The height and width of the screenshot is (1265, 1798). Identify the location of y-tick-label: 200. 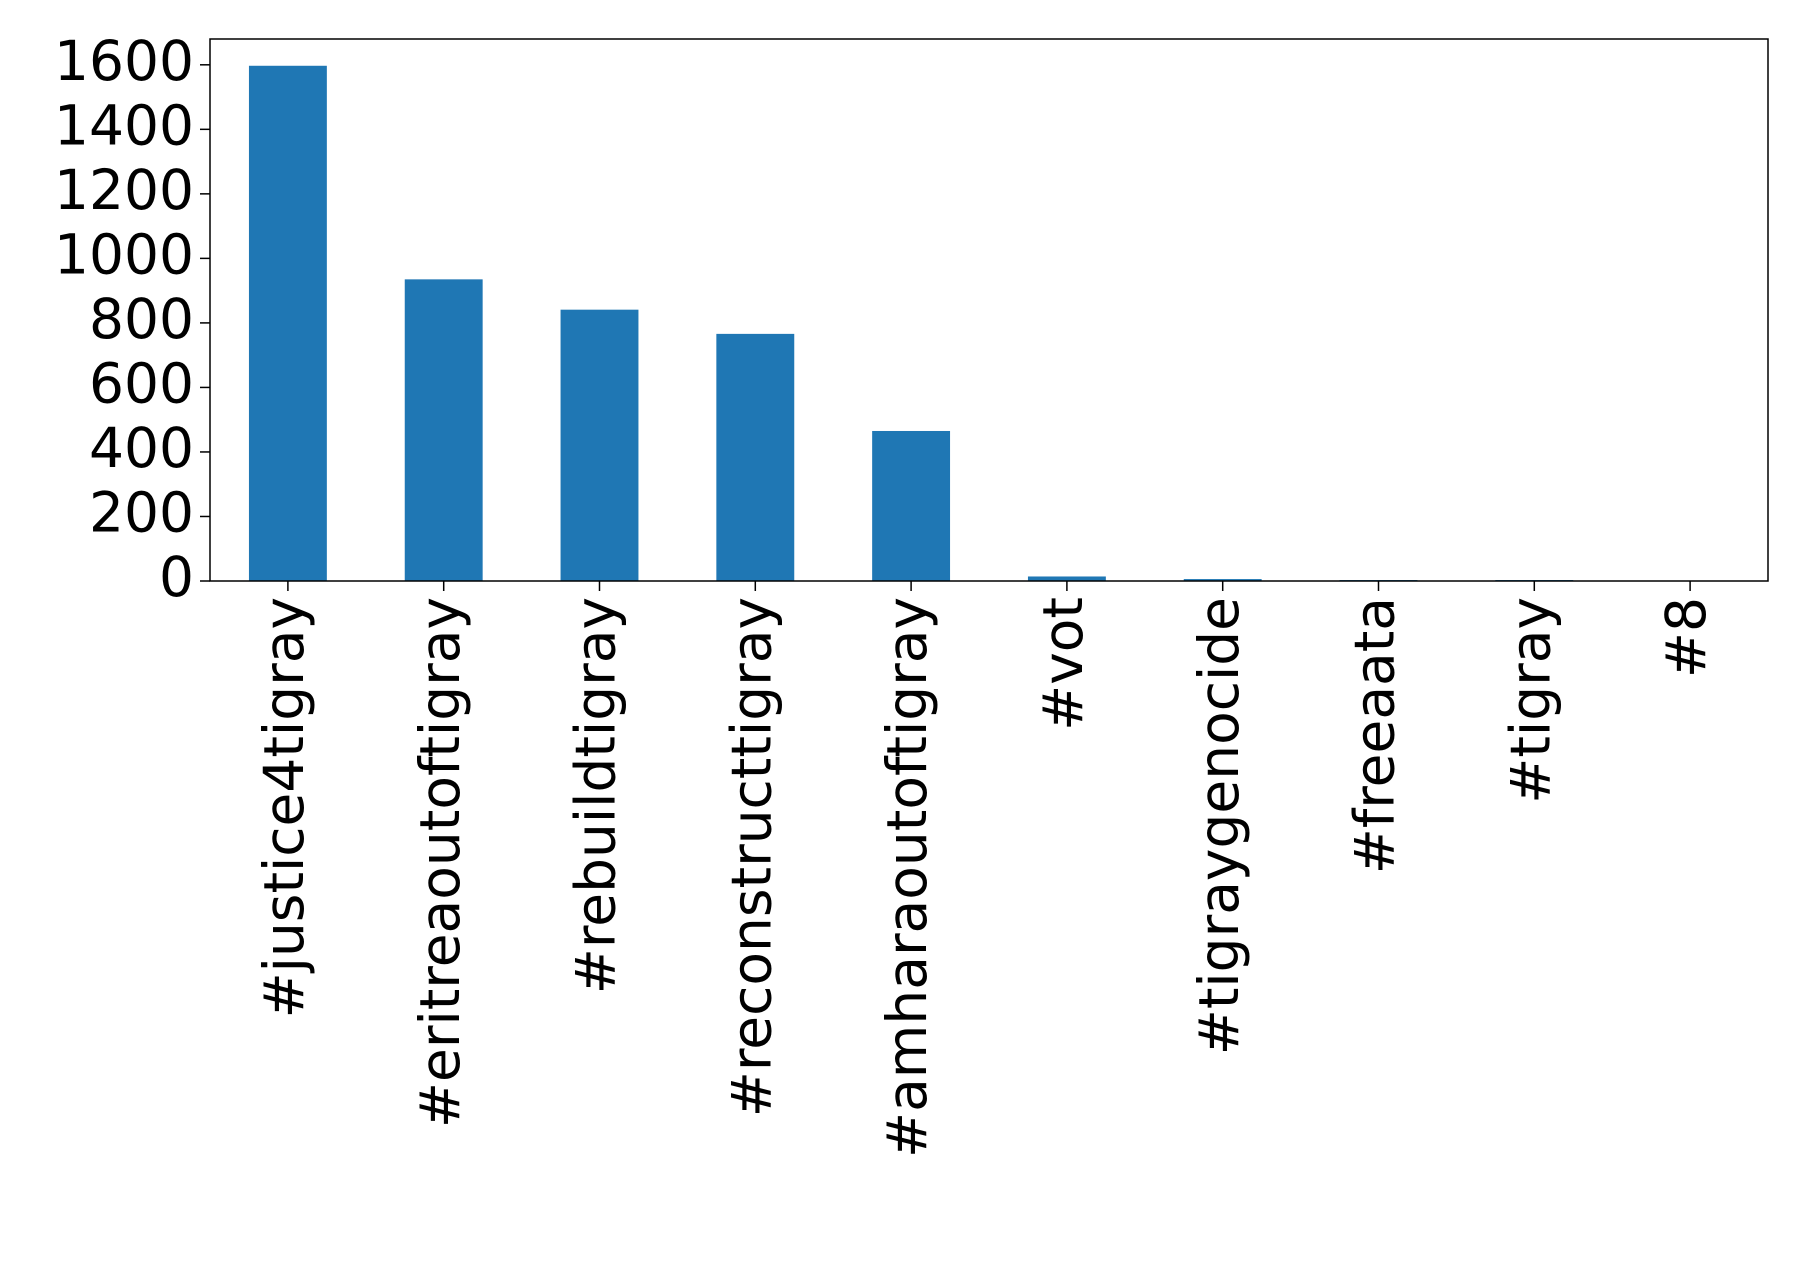
(141, 513).